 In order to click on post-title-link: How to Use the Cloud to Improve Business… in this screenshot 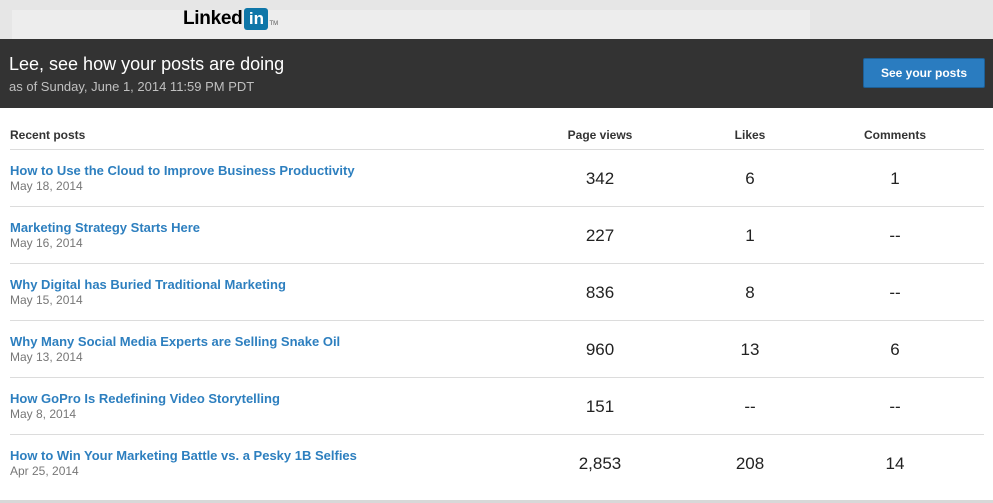, I will do `click(182, 170)`.